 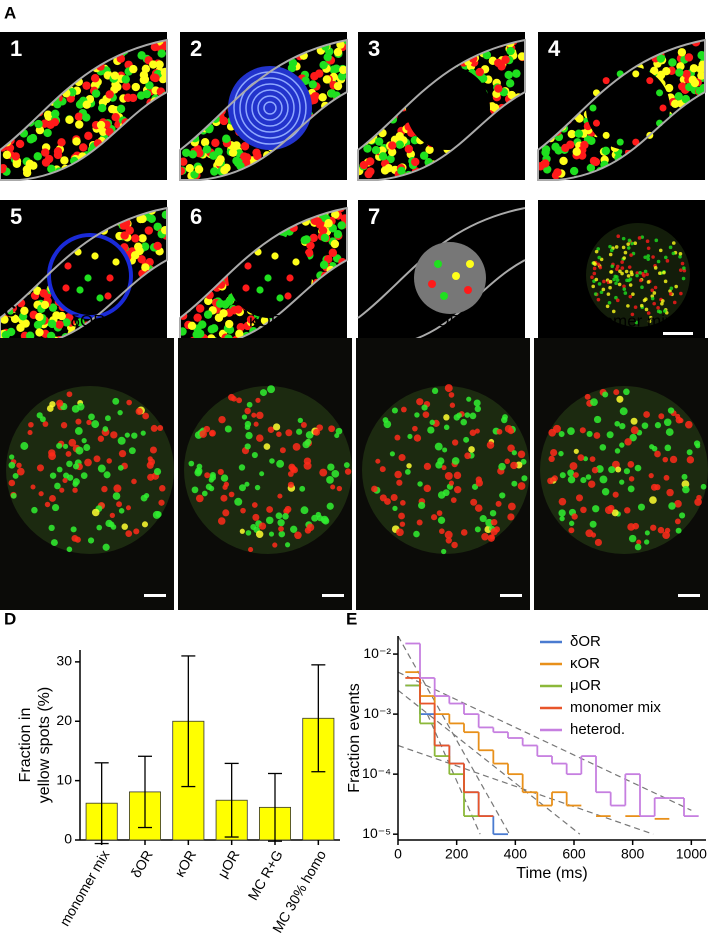 What do you see at coordinates (268, 470) in the screenshot?
I see `cell-haze` at bounding box center [268, 470].